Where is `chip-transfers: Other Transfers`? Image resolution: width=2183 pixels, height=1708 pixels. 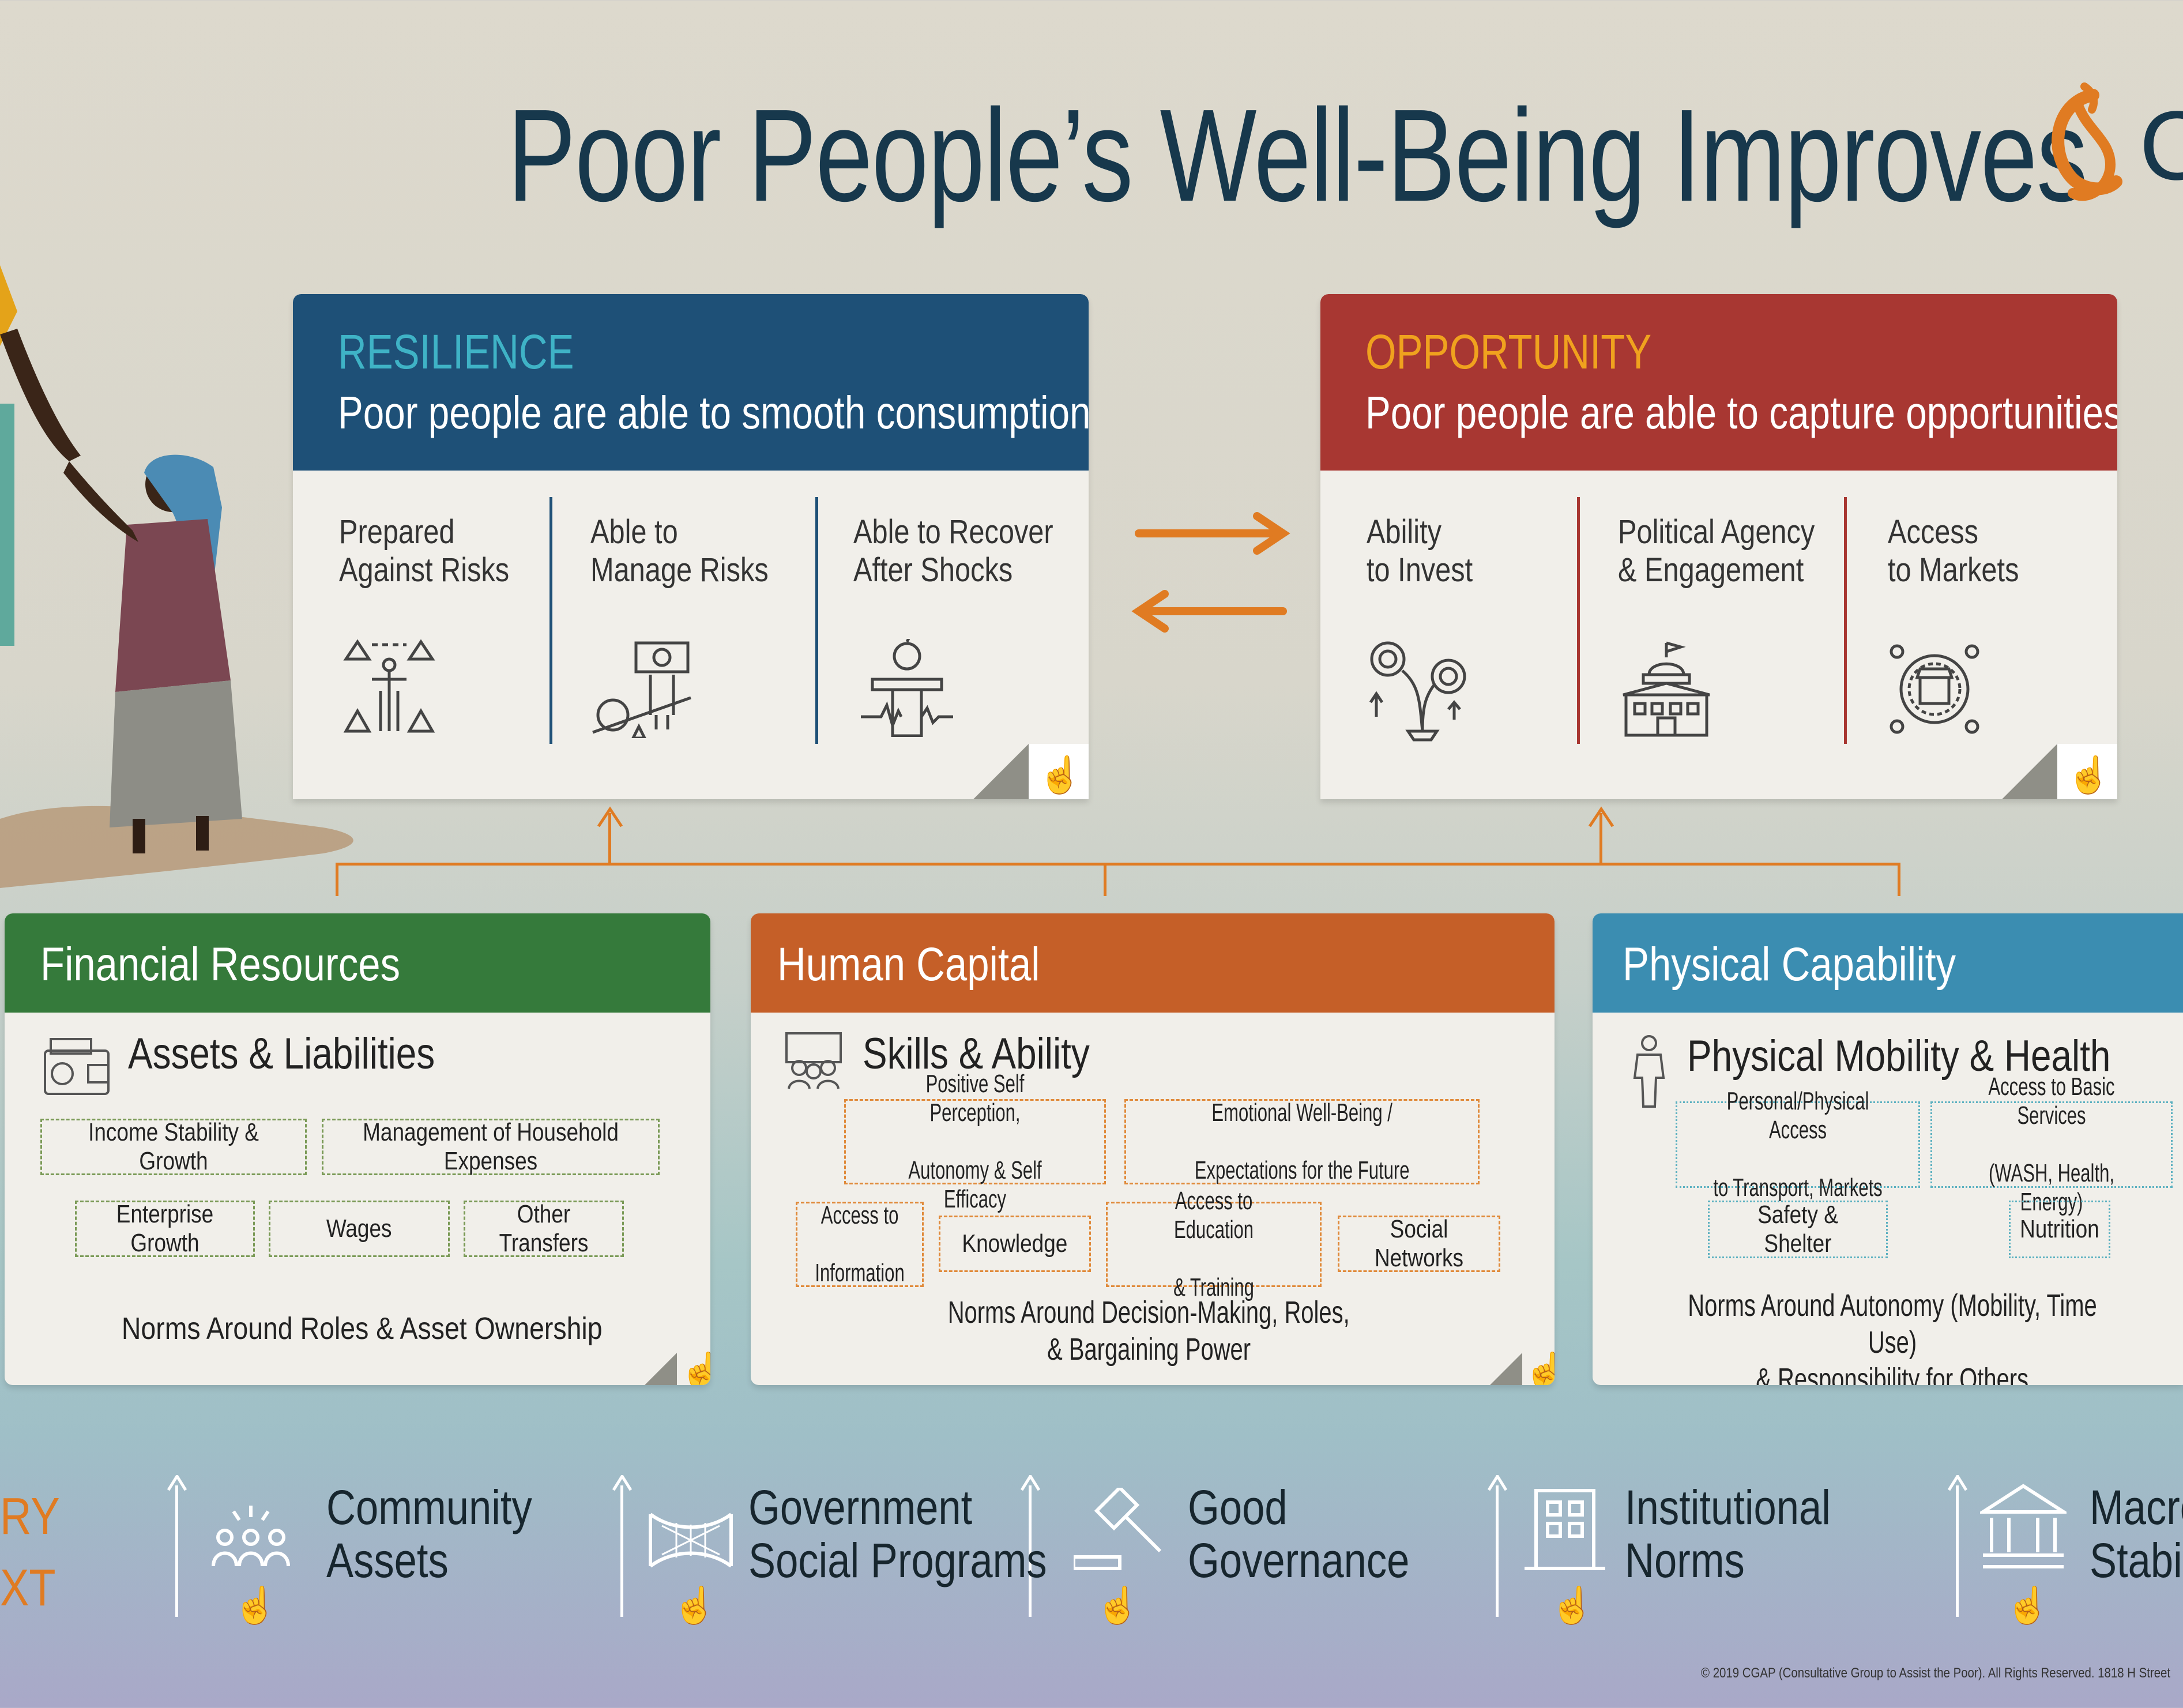 chip-transfers: Other Transfers is located at coordinates (544, 1228).